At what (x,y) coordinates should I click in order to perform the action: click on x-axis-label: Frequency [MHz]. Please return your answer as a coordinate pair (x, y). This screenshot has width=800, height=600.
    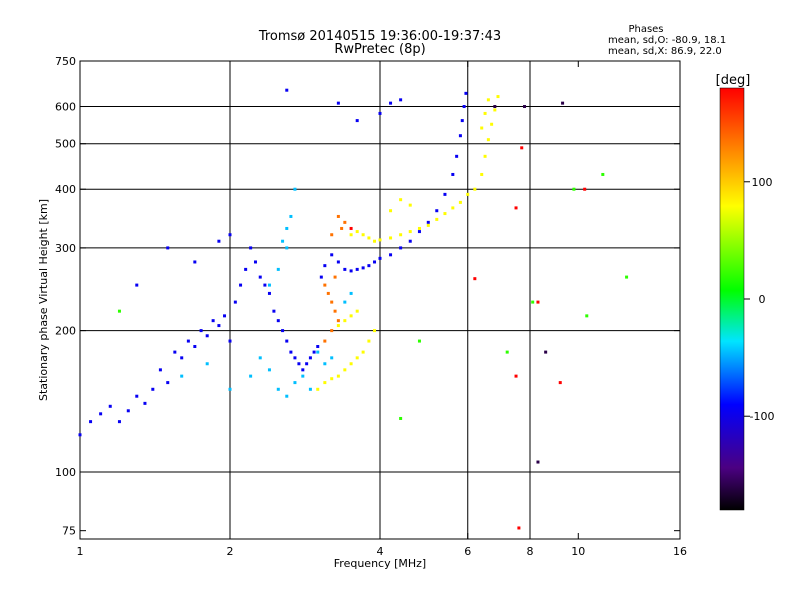
    Looking at the image, I should click on (380, 563).